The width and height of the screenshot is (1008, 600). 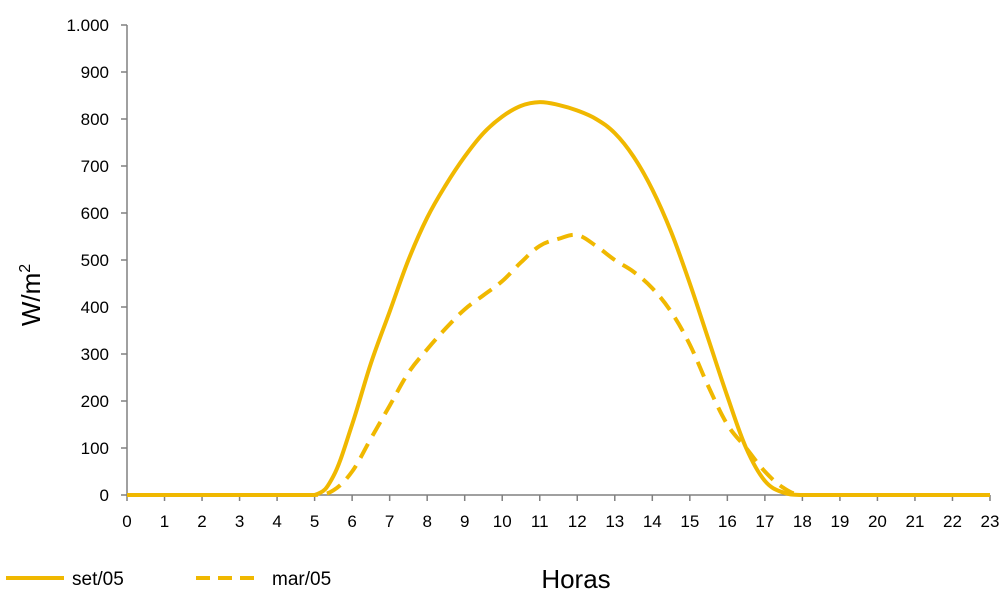 I want to click on y-tick-label: 300, so click(x=95, y=354).